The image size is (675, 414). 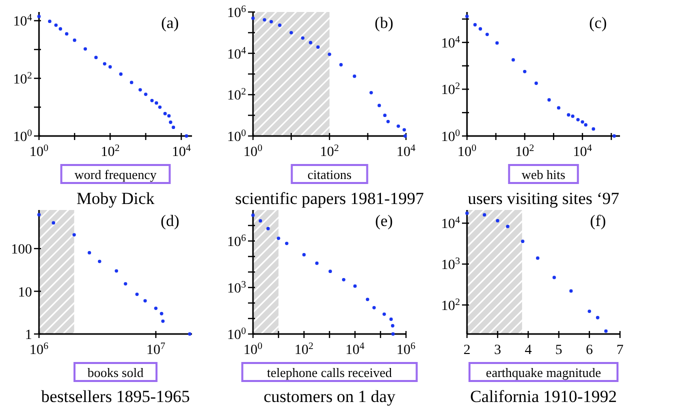 I want to click on x-tick-label: 10$^{7}$, so click(x=156, y=349).